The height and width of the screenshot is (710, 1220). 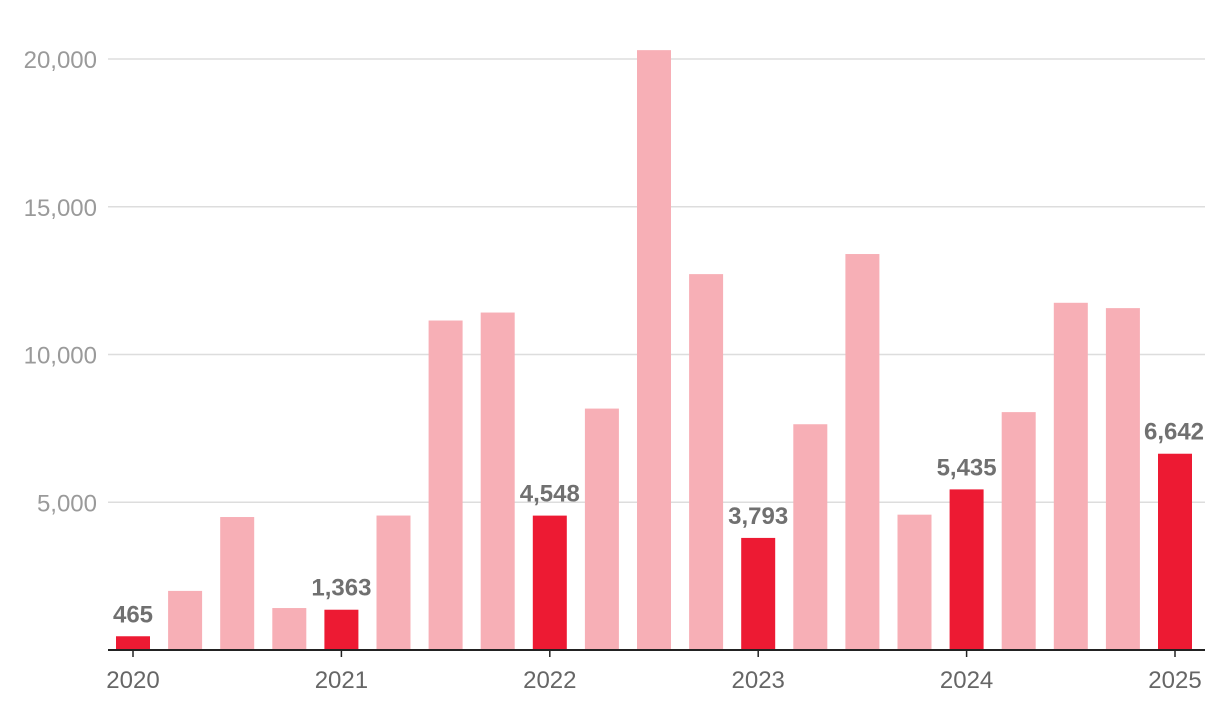 What do you see at coordinates (549, 680) in the screenshot?
I see `x-tick-label: 2022` at bounding box center [549, 680].